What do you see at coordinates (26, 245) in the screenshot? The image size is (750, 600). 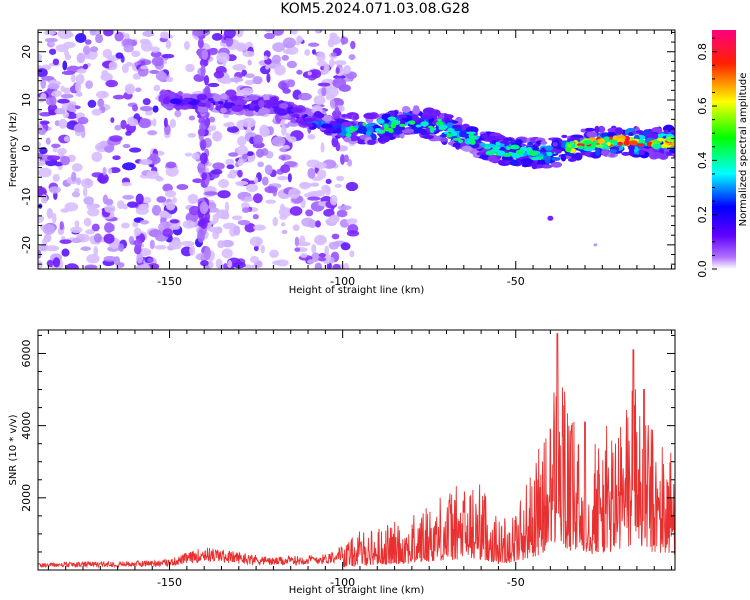 I see `y-tick-label: -20` at bounding box center [26, 245].